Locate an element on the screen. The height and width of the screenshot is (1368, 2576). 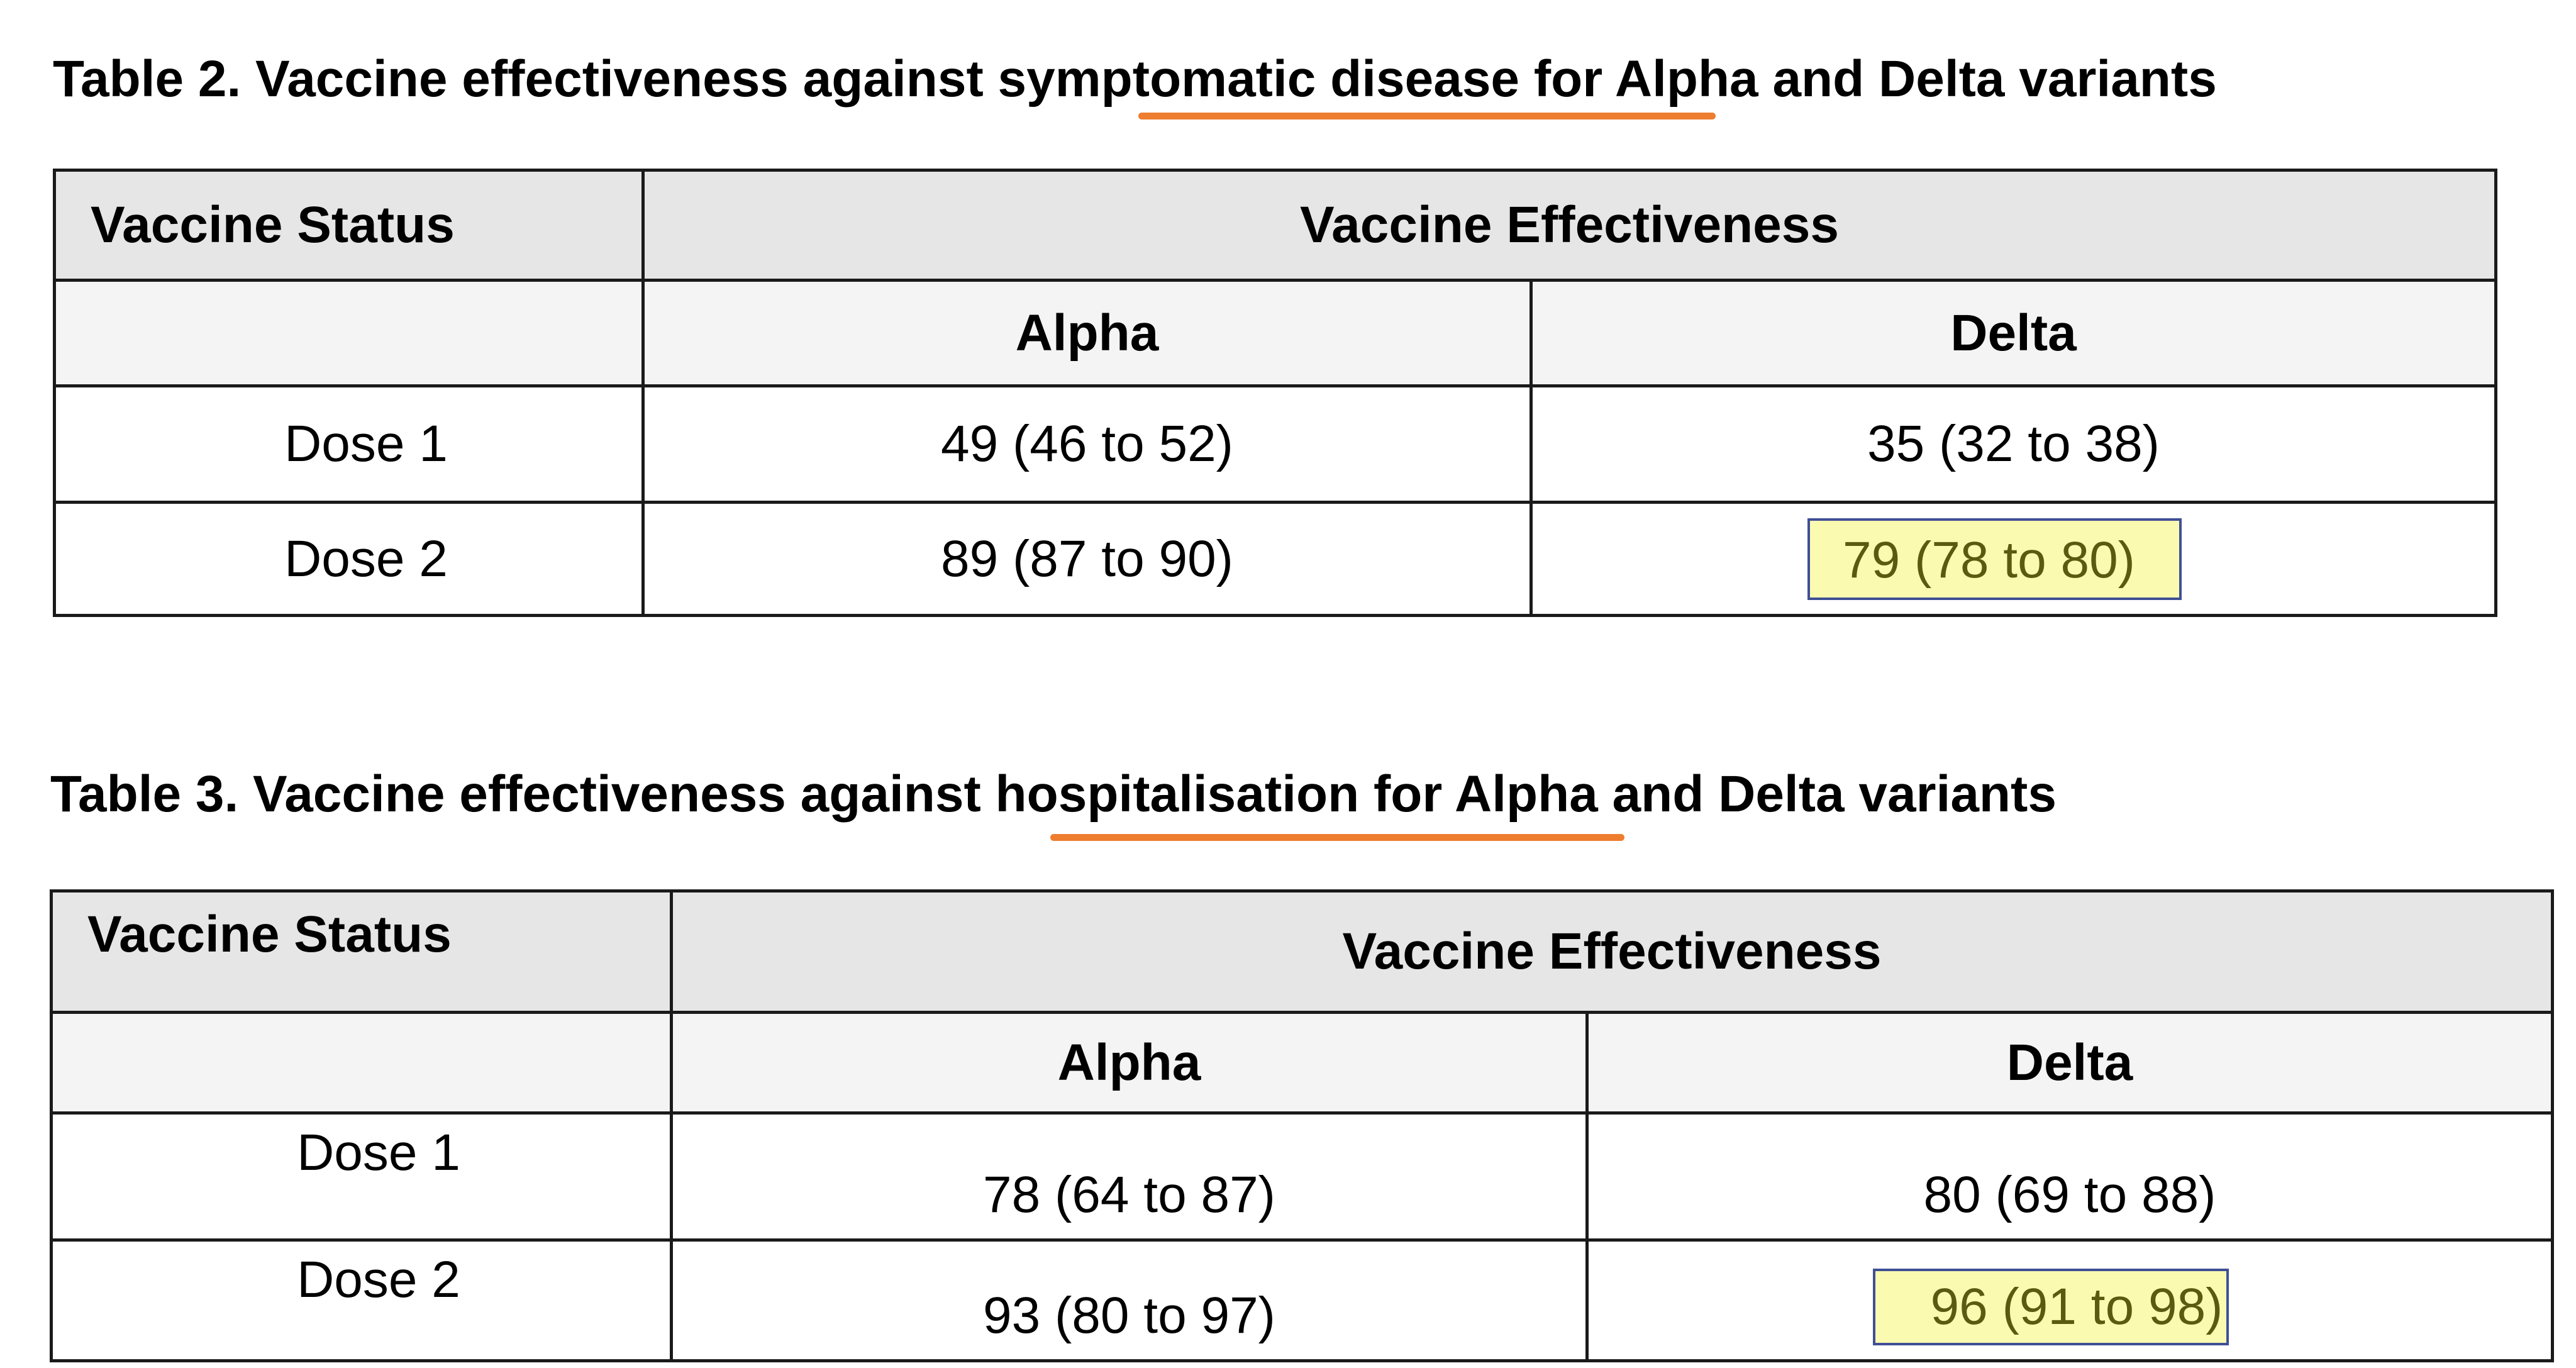
table-row: Dose 2 93 (80 to 97) 96 (91 to 98) is located at coordinates (1302, 1300).